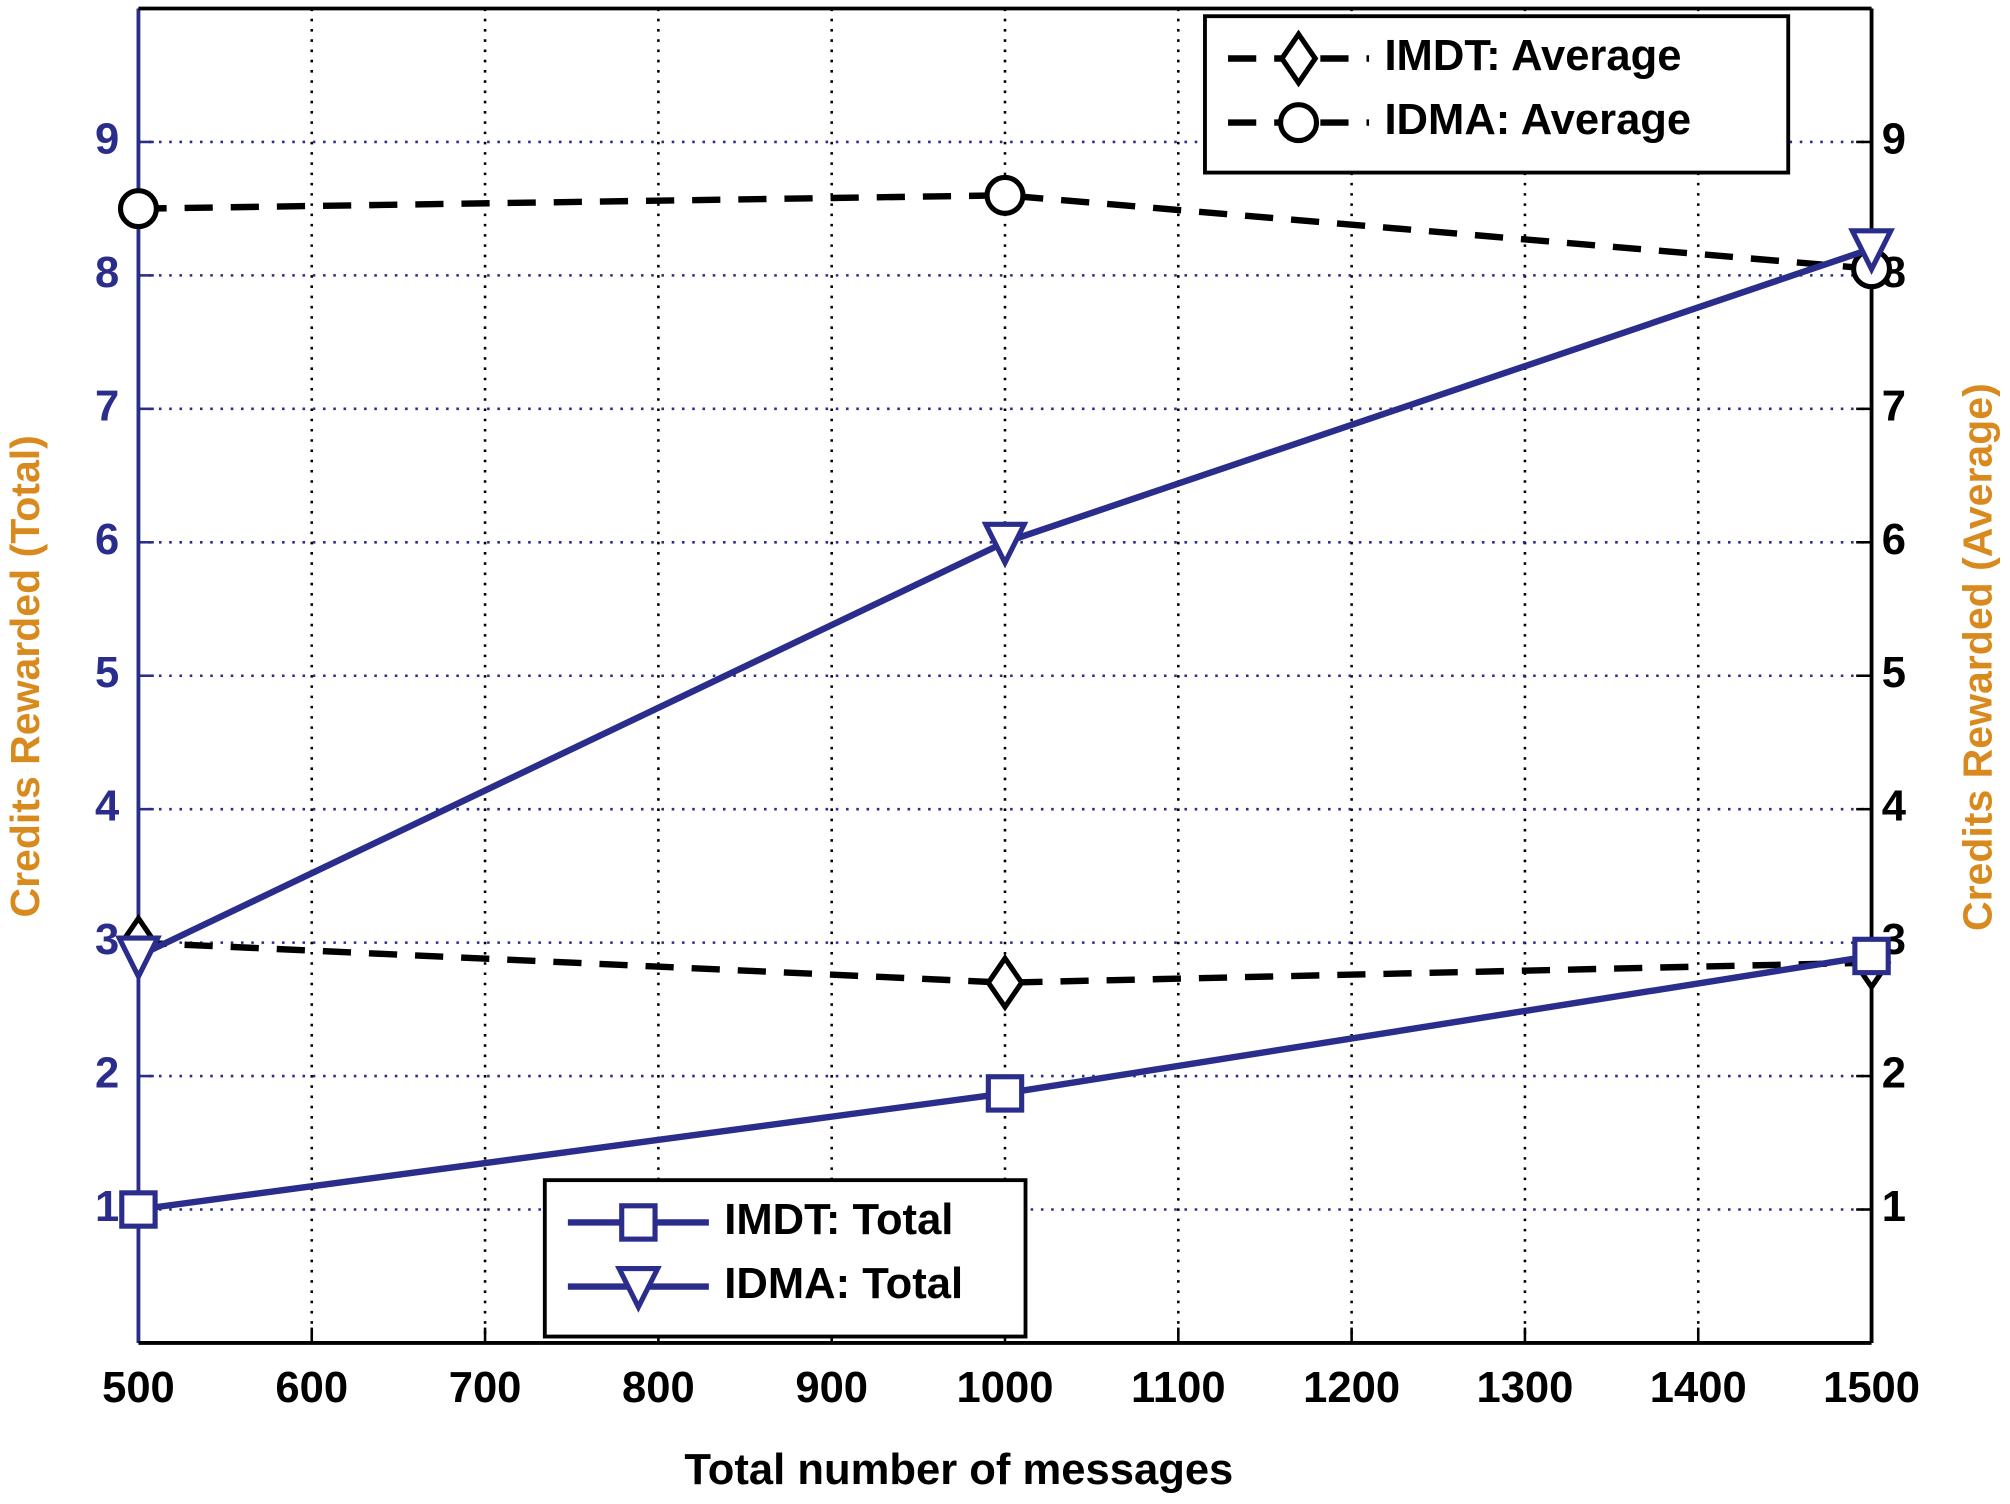 The height and width of the screenshot is (1504, 2010). I want to click on y-tick-label: 8, so click(107, 273).